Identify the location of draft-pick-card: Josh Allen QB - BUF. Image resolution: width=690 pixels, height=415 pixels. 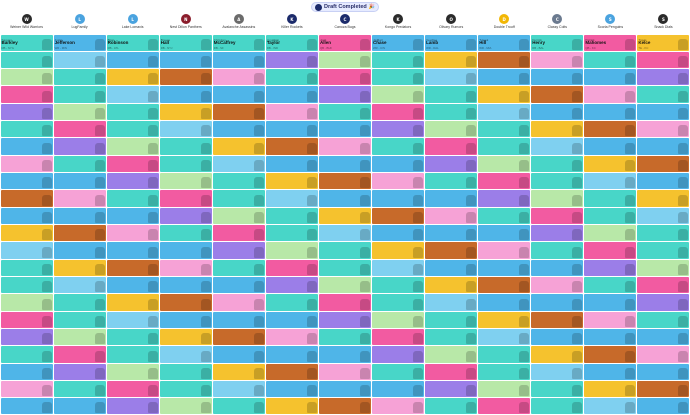
(345, 42).